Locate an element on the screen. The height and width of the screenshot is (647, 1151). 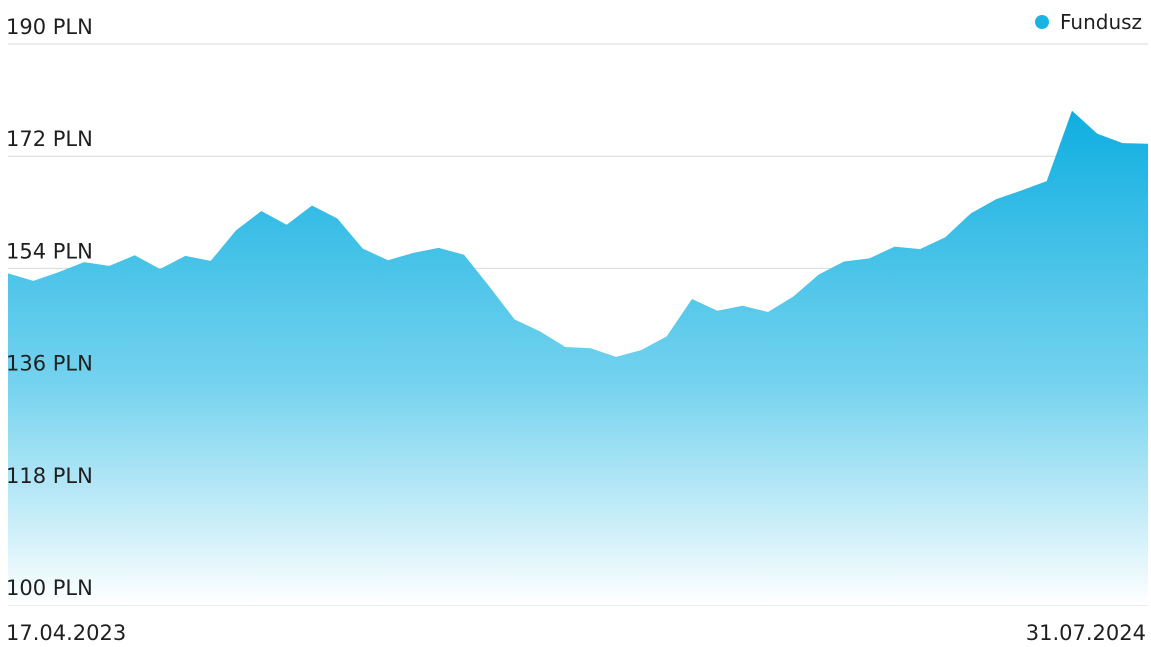
y-tick-label-100: 100 PLN is located at coordinates (49, 588).